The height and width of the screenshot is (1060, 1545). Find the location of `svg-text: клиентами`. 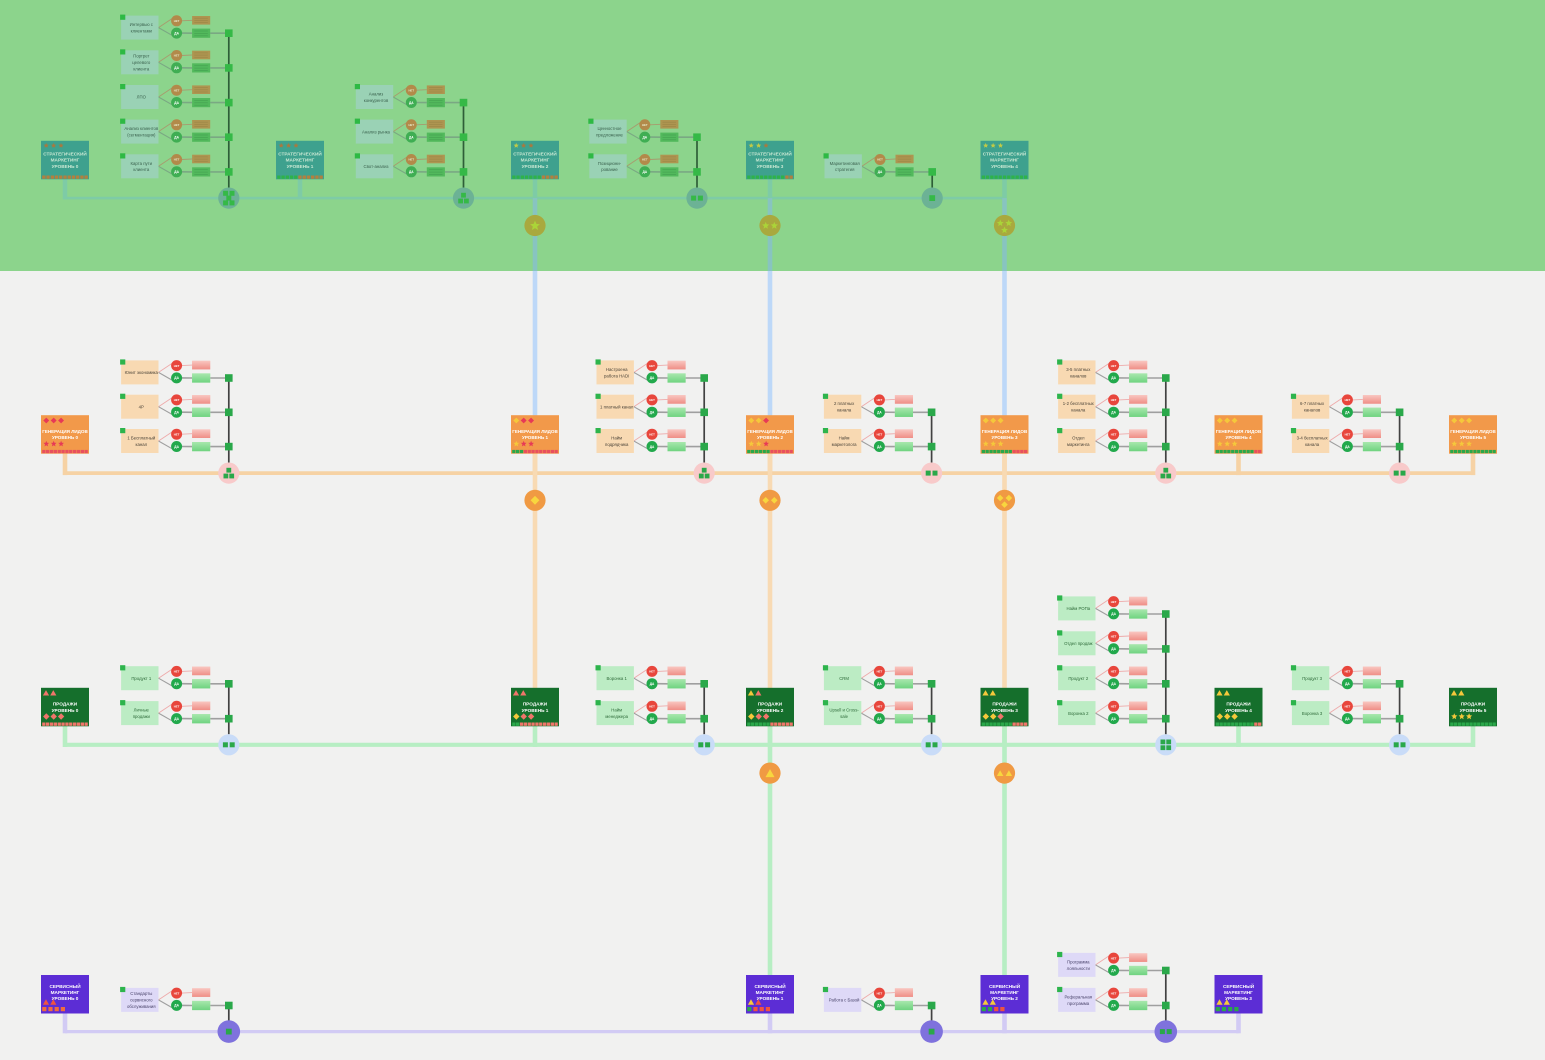

svg-text: клиентами is located at coordinates (142, 31).